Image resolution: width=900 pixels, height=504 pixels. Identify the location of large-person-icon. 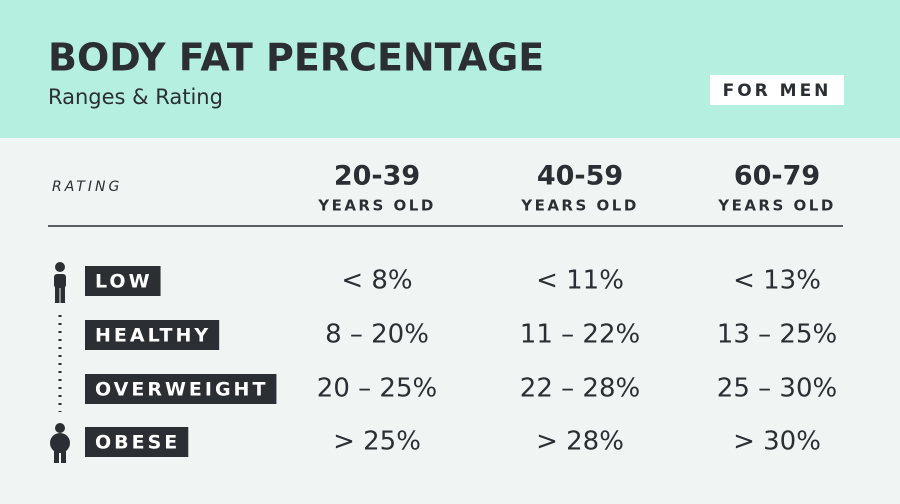
(60, 443).